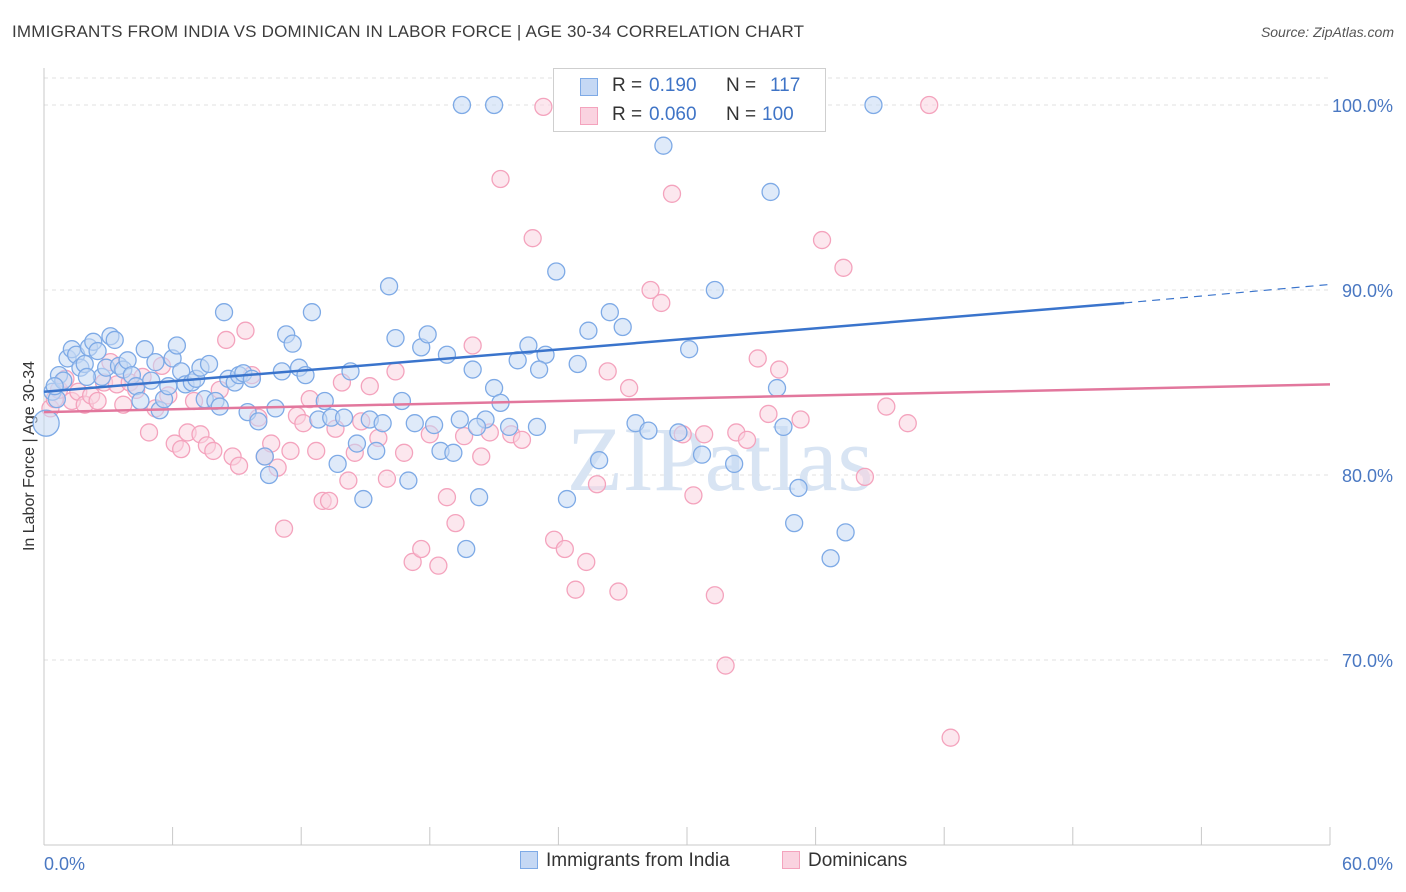 This screenshot has height=892, width=1406. Describe the element at coordinates (1367, 476) in the screenshot. I see `y-tick-label: 80.0%` at that location.